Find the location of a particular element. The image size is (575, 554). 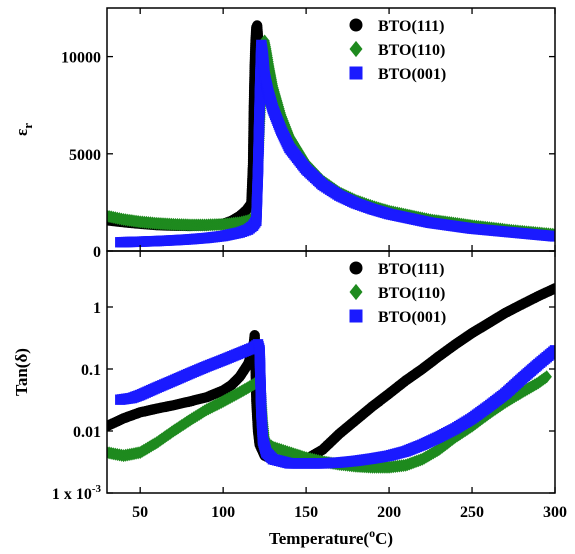

y-axis-title: εr is located at coordinates (23, 129).